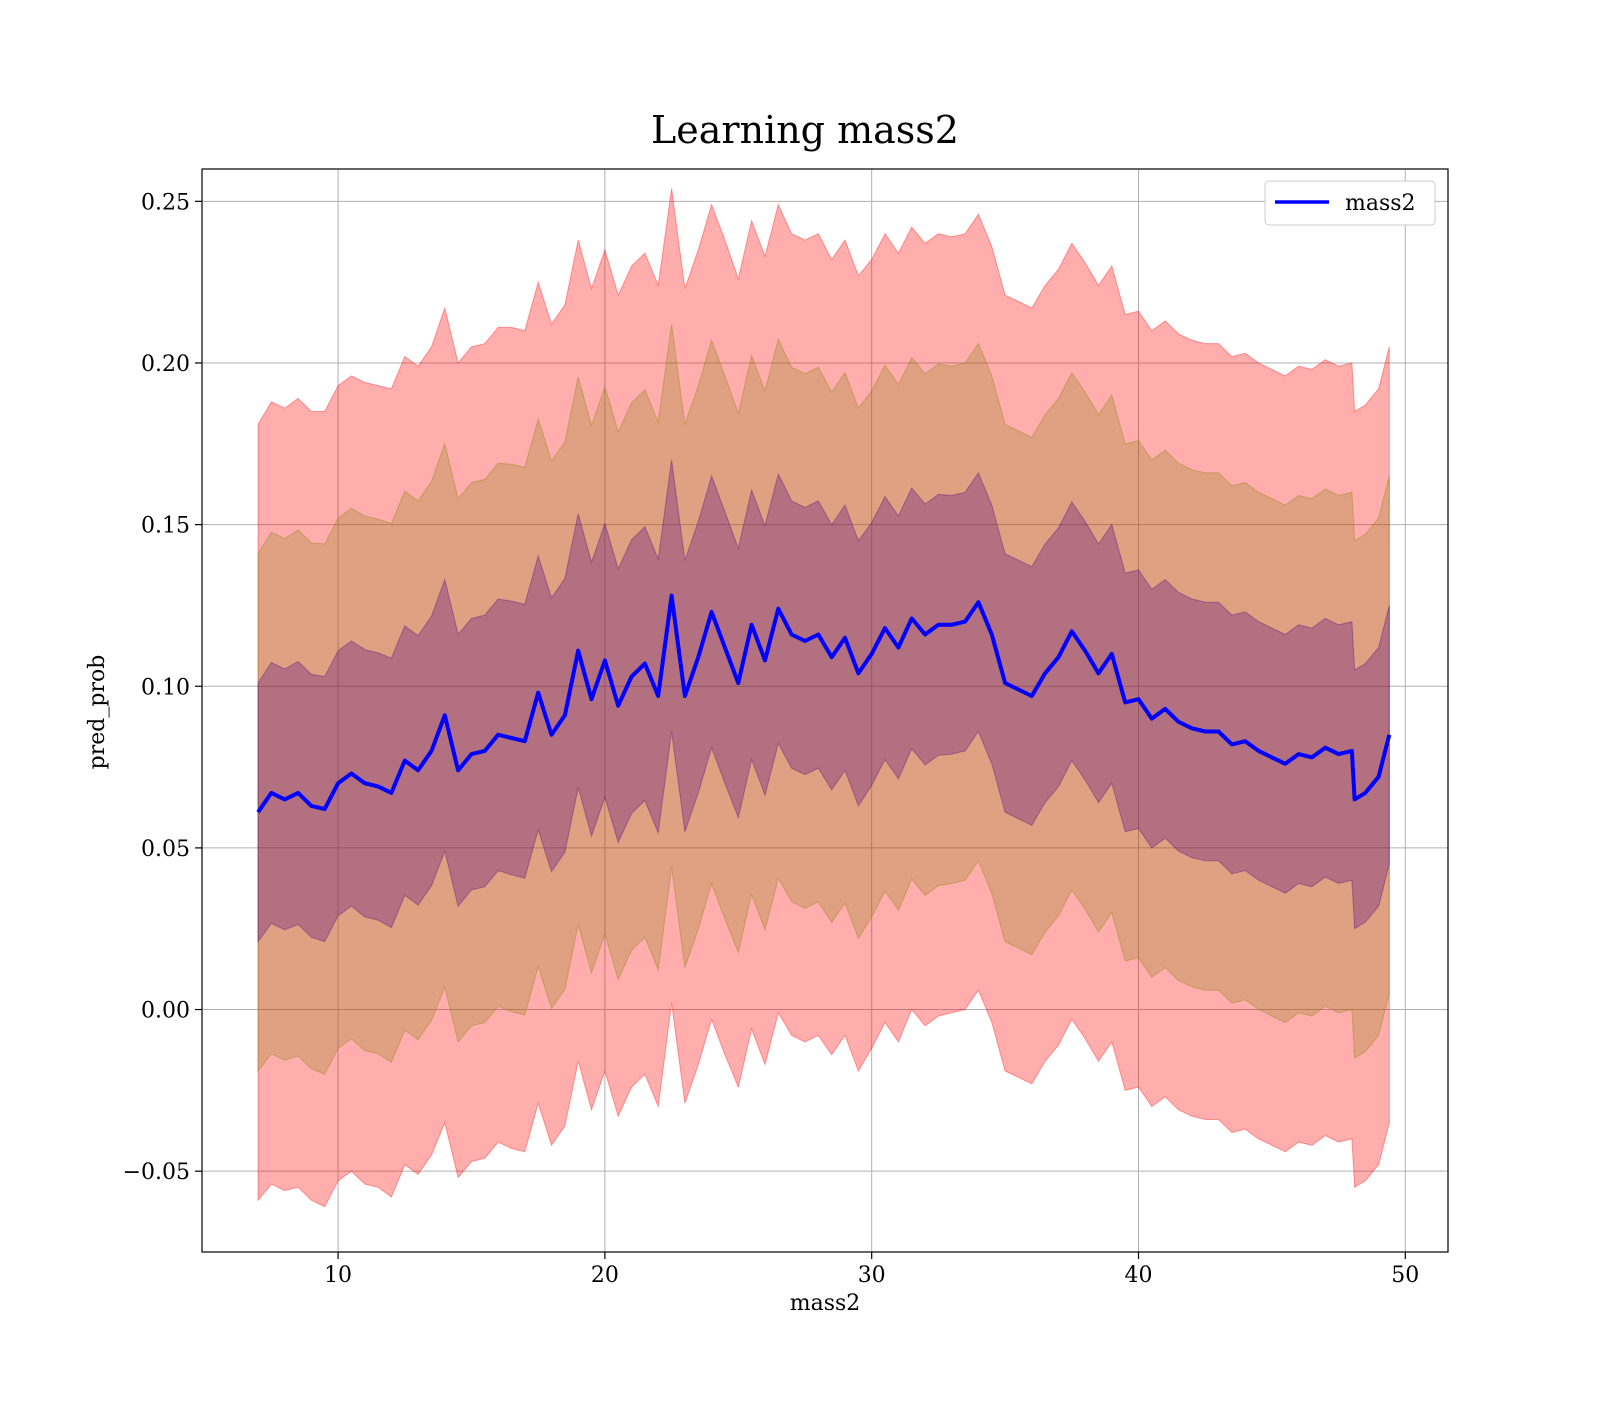 Image resolution: width=1600 pixels, height=1405 pixels. Describe the element at coordinates (97, 712) in the screenshot. I see `y-axis-label: pred_prob` at that location.